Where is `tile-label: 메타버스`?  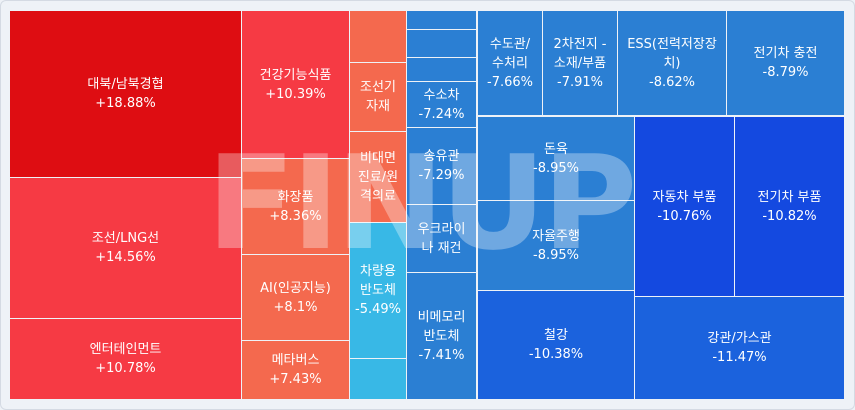
tile-label: 메타버스 is located at coordinates (295, 360).